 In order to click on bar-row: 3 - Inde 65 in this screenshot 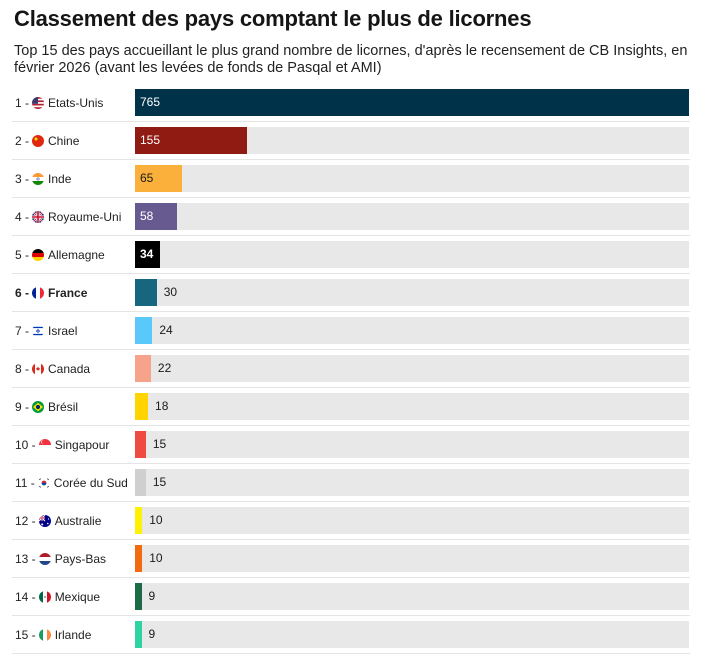, I will do `click(352, 179)`.